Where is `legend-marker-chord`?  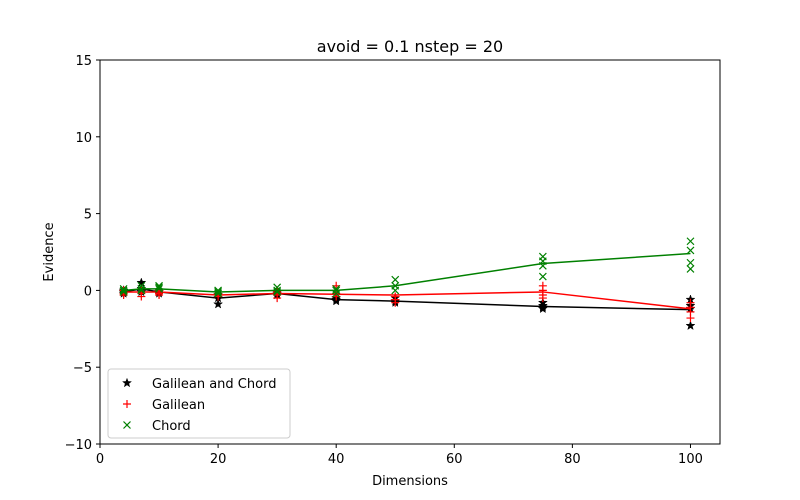
legend-marker-chord is located at coordinates (127, 425).